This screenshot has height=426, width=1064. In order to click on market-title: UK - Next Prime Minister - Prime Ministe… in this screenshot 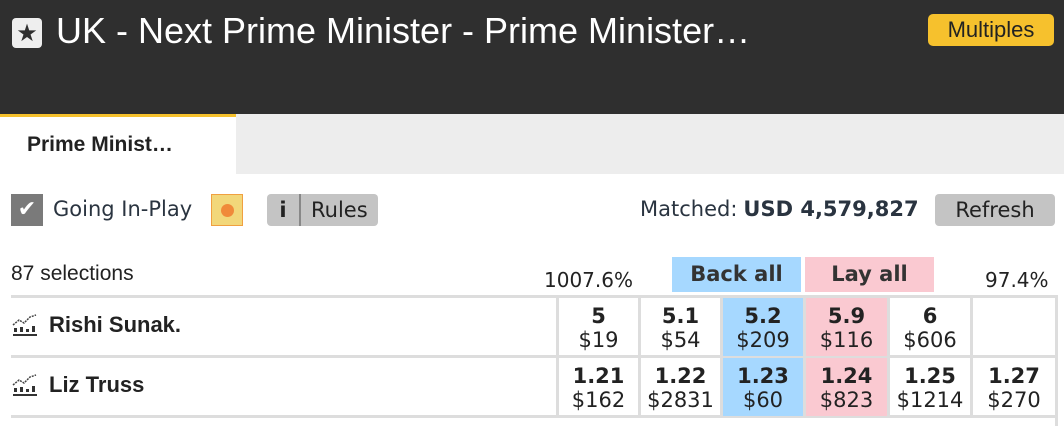, I will do `click(403, 30)`.